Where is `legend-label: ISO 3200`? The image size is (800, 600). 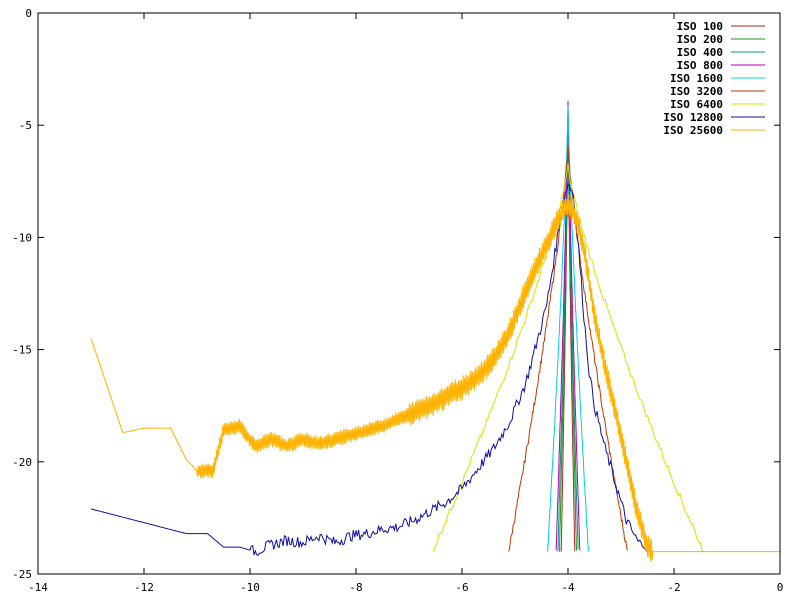 legend-label: ISO 3200 is located at coordinates (696, 91).